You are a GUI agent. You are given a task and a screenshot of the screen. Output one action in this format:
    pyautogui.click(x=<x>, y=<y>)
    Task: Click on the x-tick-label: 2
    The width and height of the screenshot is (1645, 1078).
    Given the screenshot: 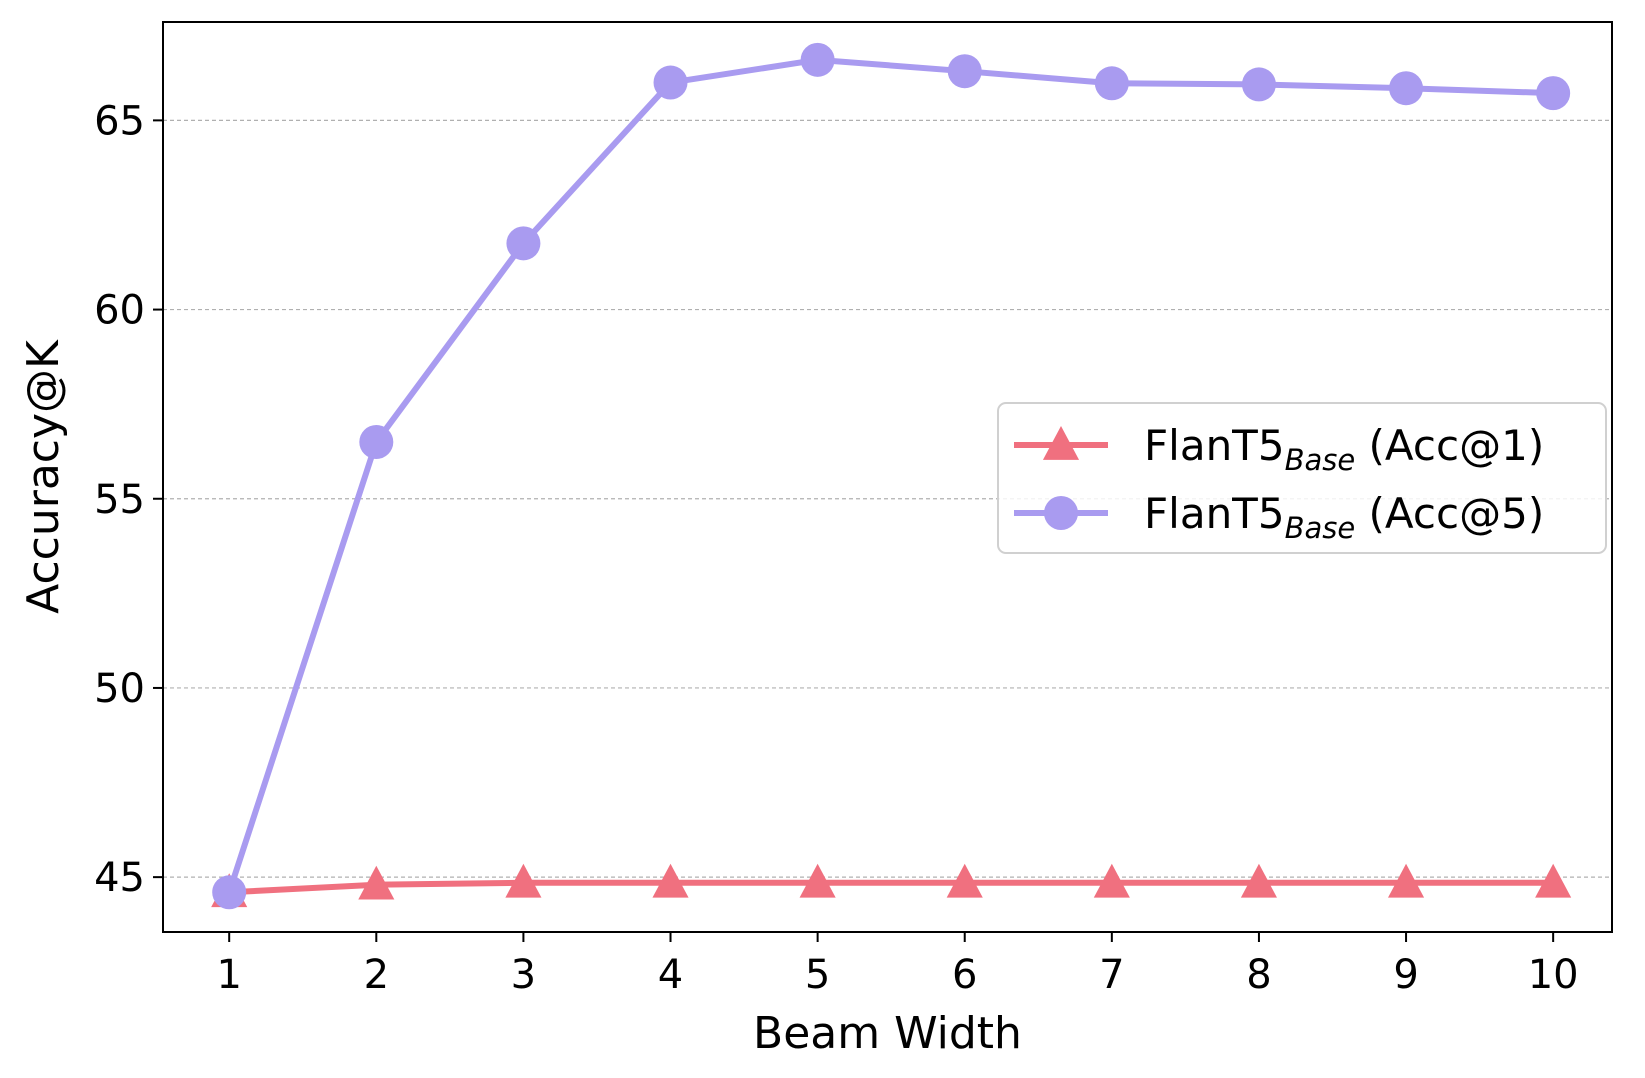 What is the action you would take?
    pyautogui.click(x=376, y=975)
    